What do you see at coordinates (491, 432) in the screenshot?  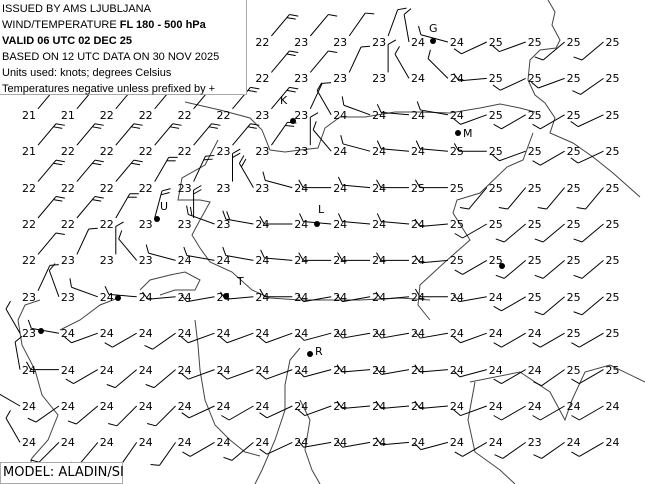 I see `river-south` at bounding box center [491, 432].